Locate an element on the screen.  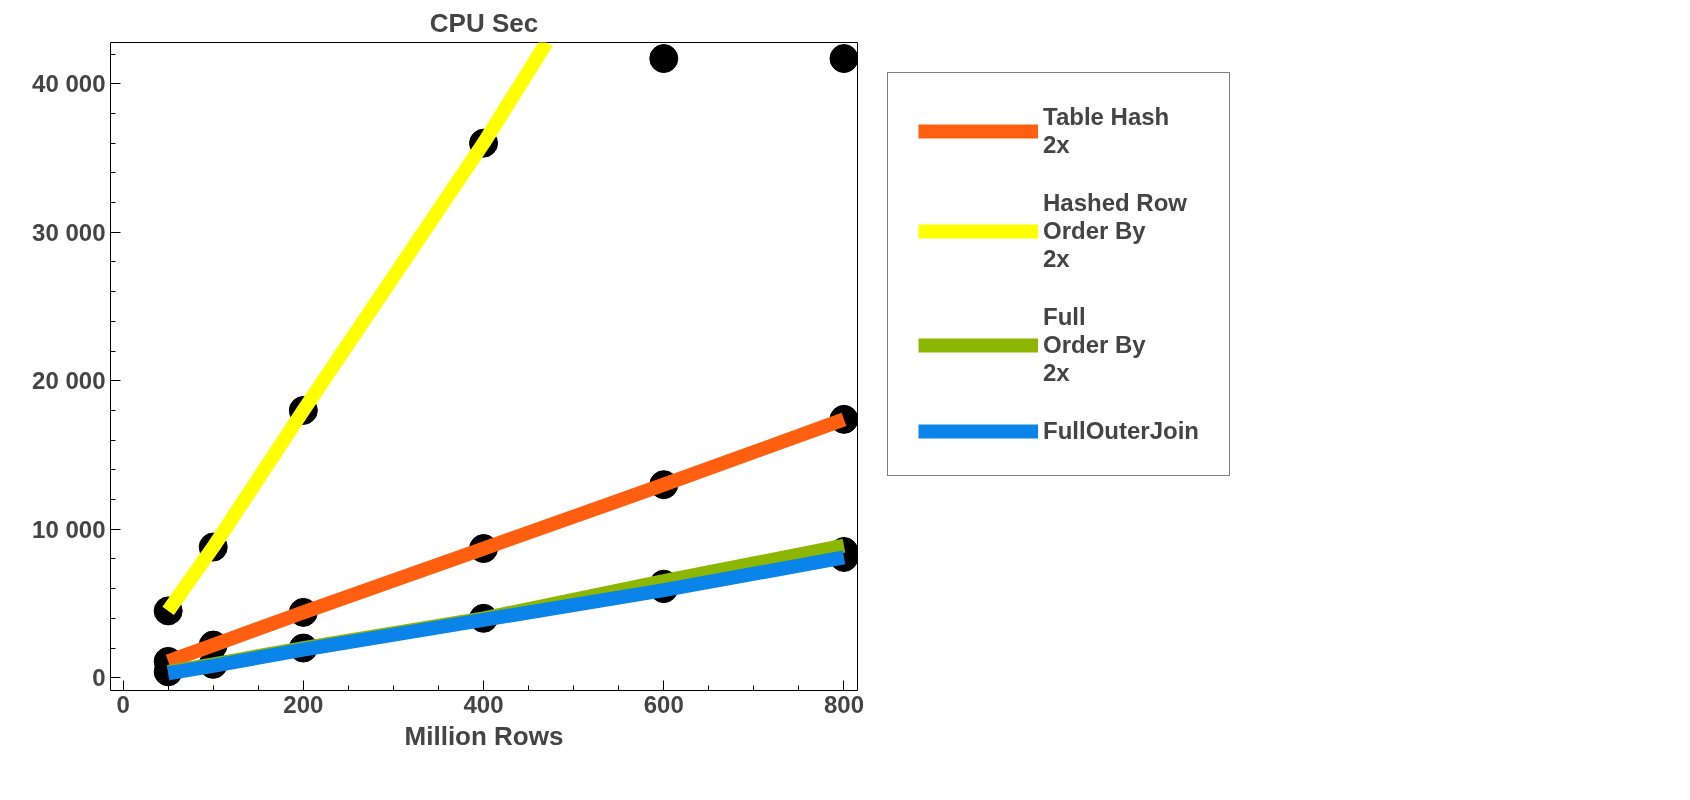
x-axis-title: Million Rows is located at coordinates (484, 735).